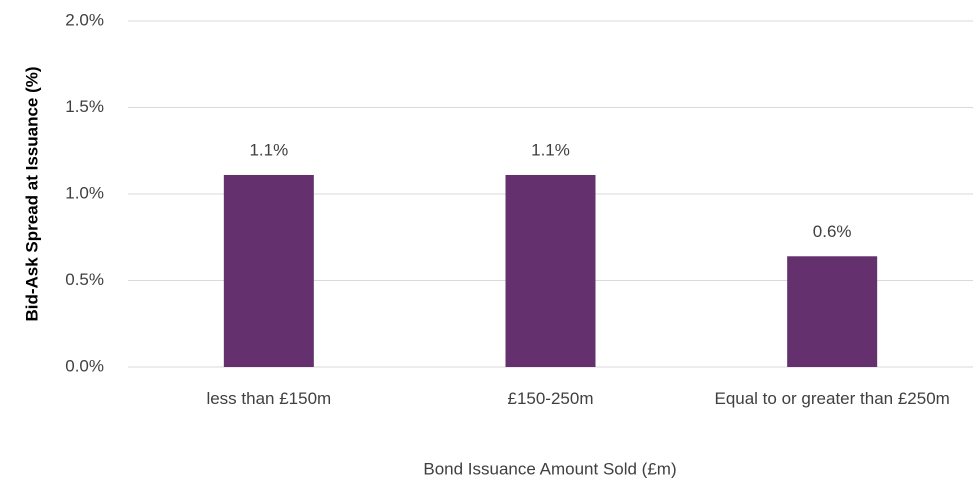 The height and width of the screenshot is (484, 973). I want to click on x-axis-title: Bond Issuance Amount Sold (£m), so click(549, 468).